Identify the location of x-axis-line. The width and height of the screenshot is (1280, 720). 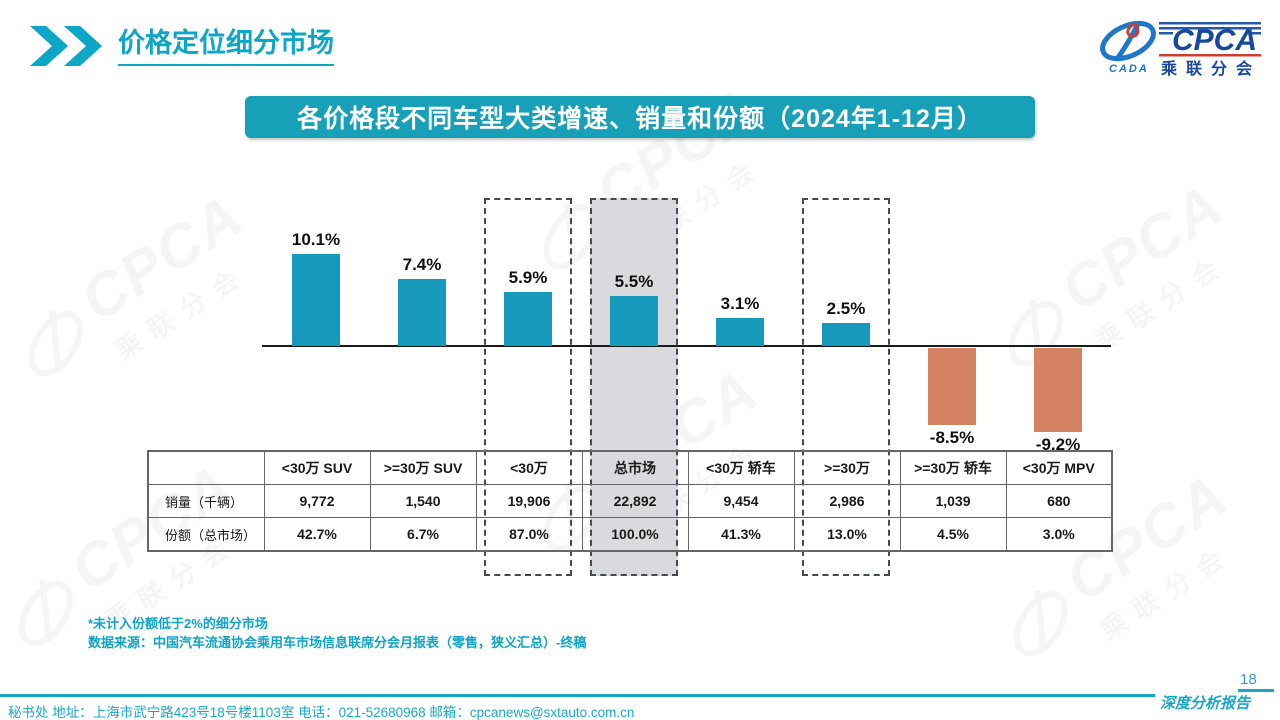
(686, 346).